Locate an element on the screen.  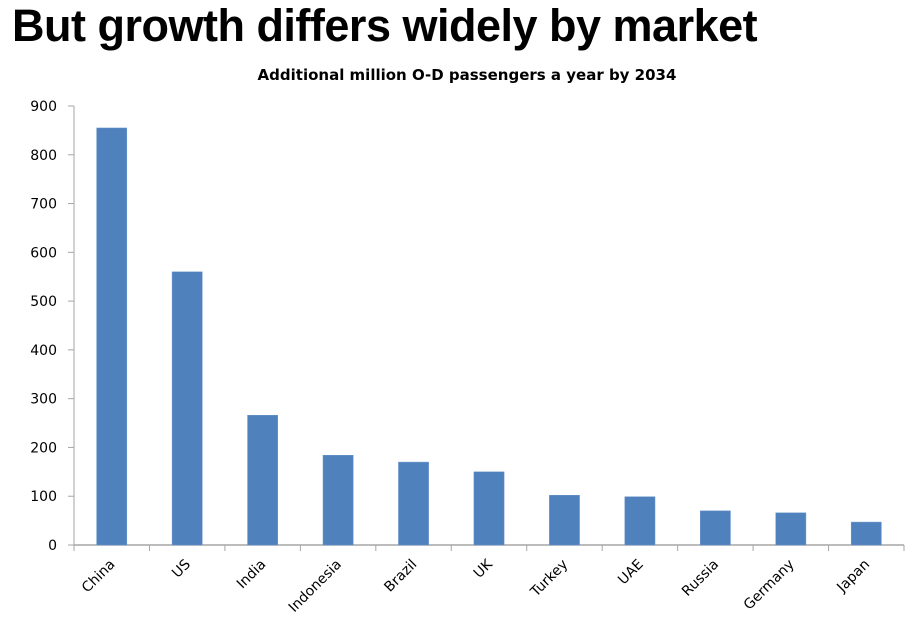
bar-turkey is located at coordinates (564, 520).